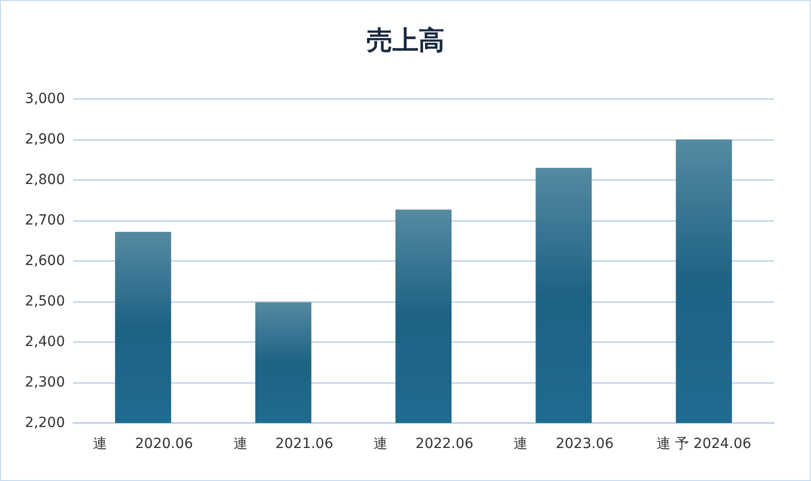  I want to click on chart-title: 売上高, so click(405, 41).